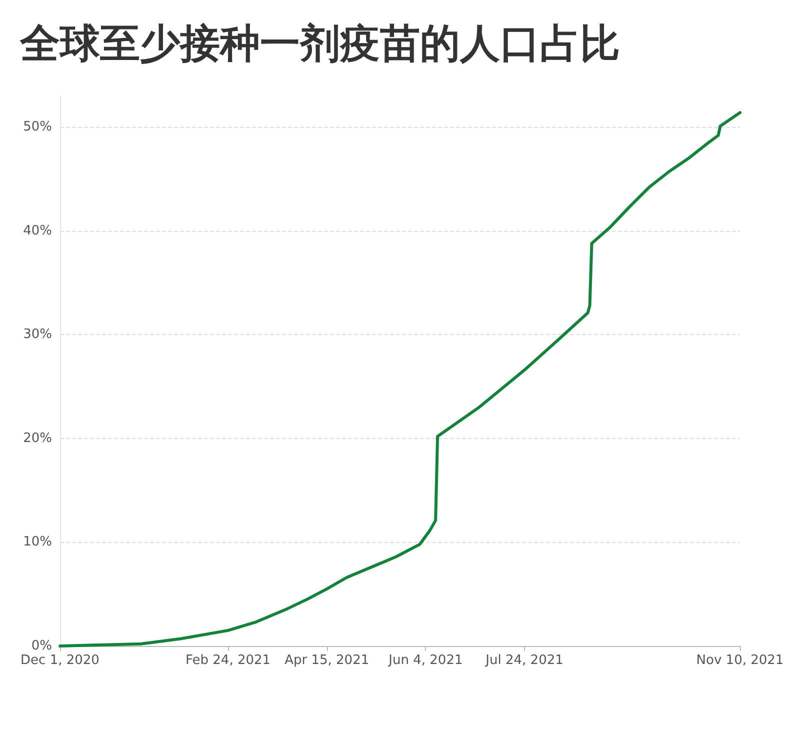  Describe the element at coordinates (60, 660) in the screenshot. I see `x-tick-label: Dec 1, 2020` at that location.